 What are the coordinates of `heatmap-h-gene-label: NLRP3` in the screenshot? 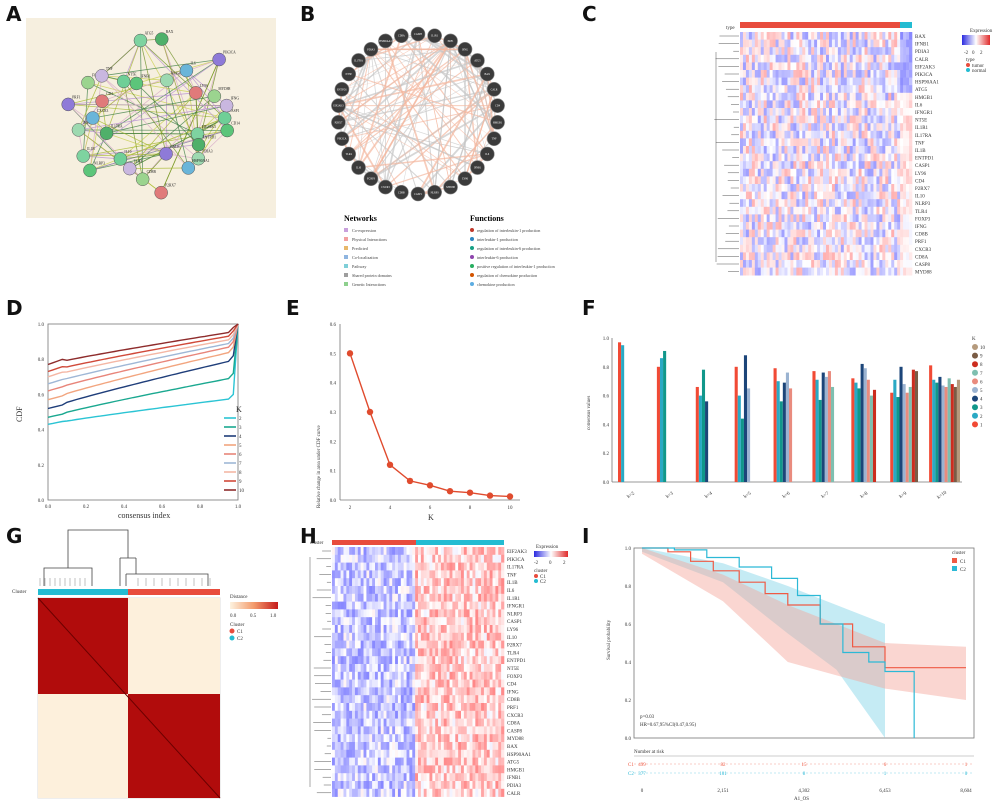 It's located at (515, 614).